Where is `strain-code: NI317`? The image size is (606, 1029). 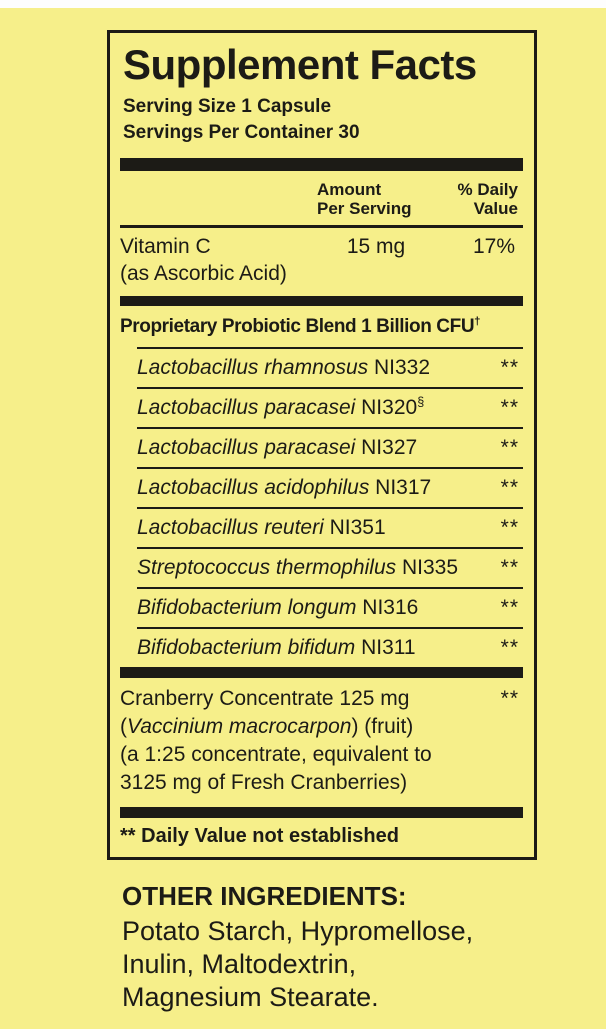
strain-code: NI317 is located at coordinates (403, 487).